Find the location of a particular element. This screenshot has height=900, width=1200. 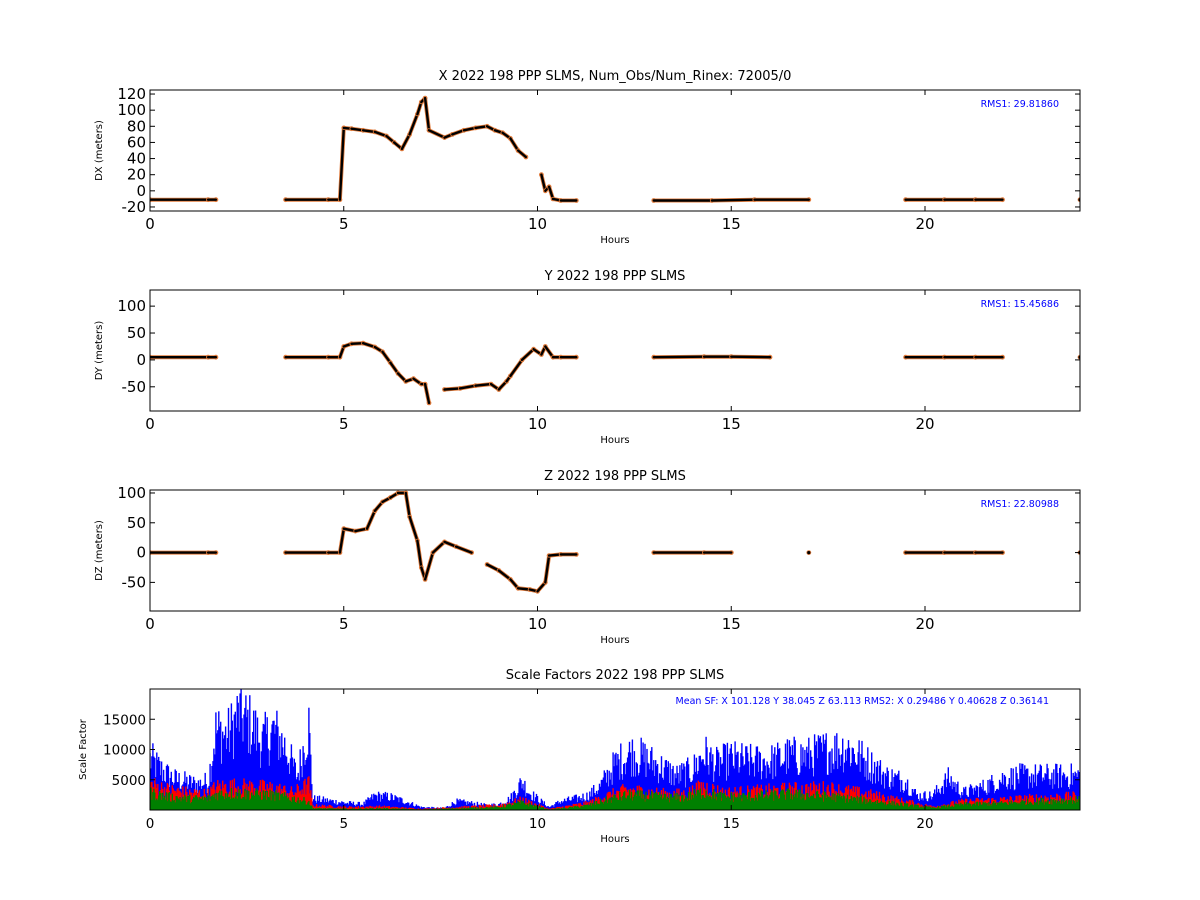

y-tick-label: 15000 is located at coordinates (124, 720).